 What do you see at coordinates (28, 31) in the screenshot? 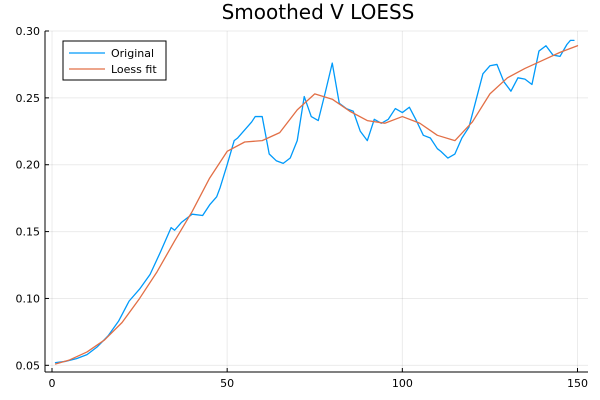
I see `y-tick-label: 0.30` at bounding box center [28, 31].